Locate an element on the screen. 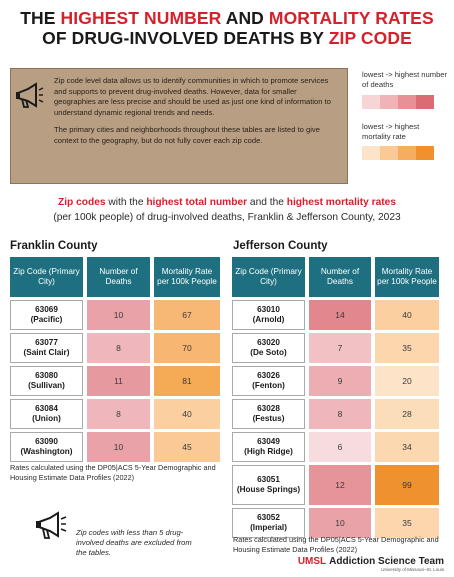 This screenshot has width=454, height=577. table-row: 63084 (Union) 8 40 is located at coordinates (115, 414).